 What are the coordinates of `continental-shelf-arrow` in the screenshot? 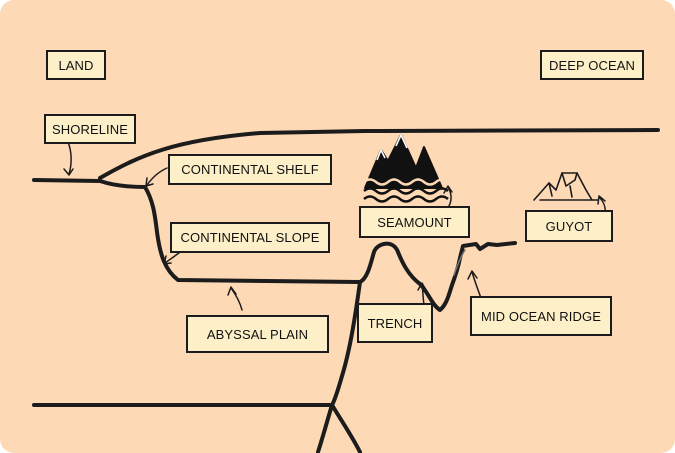 It's located at (156, 177).